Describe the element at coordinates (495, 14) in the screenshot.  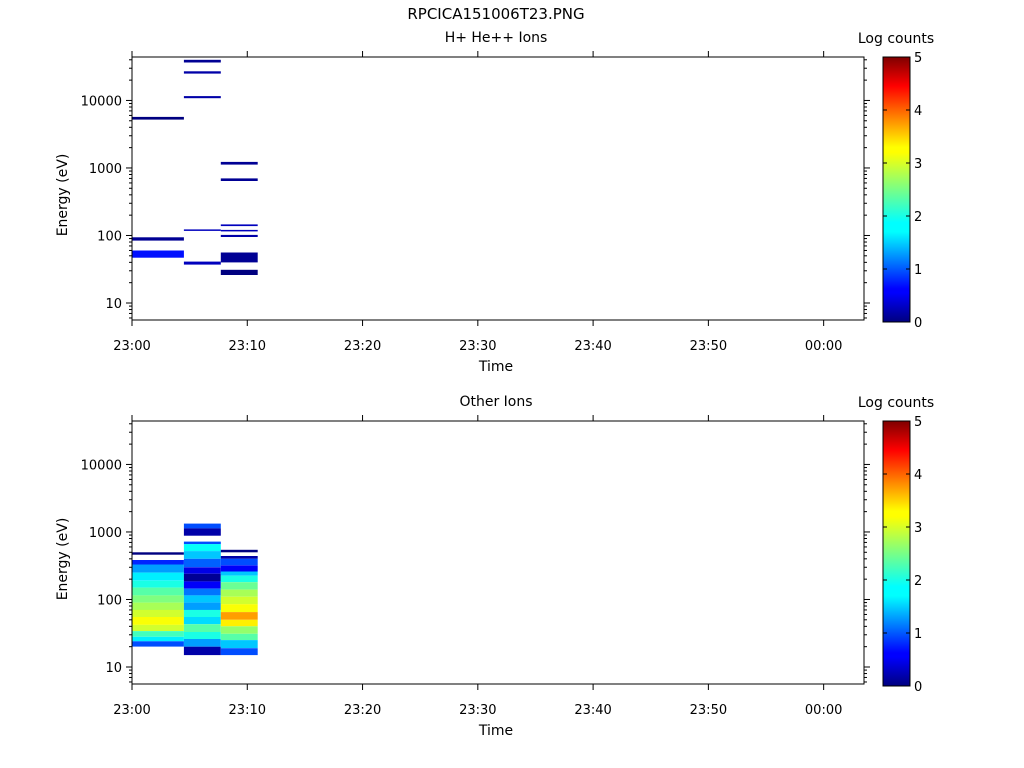
I see `figure-title: RPCICA151006T23.PNG` at that location.